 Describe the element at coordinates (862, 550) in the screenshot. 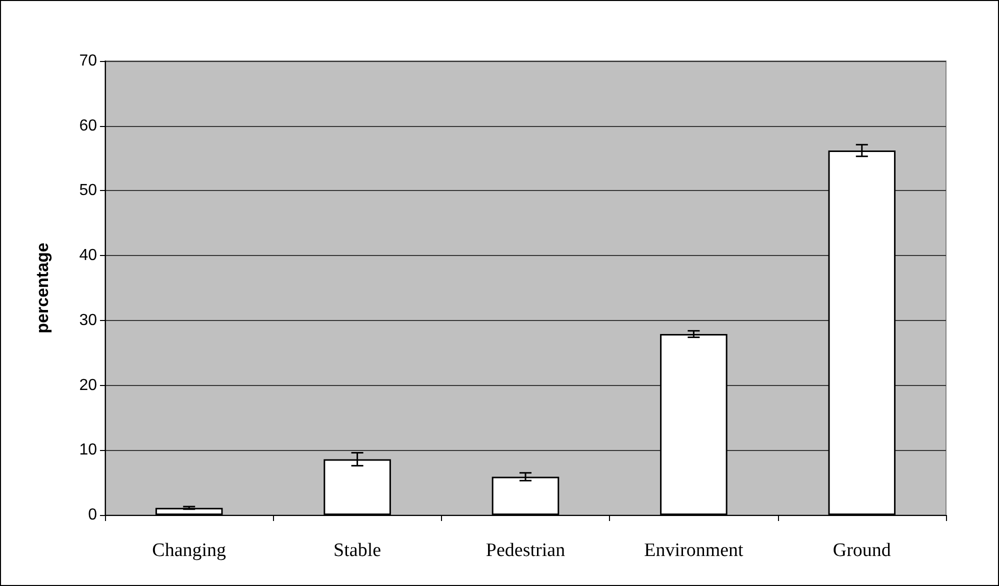

I see `x-tick-label: Ground` at that location.